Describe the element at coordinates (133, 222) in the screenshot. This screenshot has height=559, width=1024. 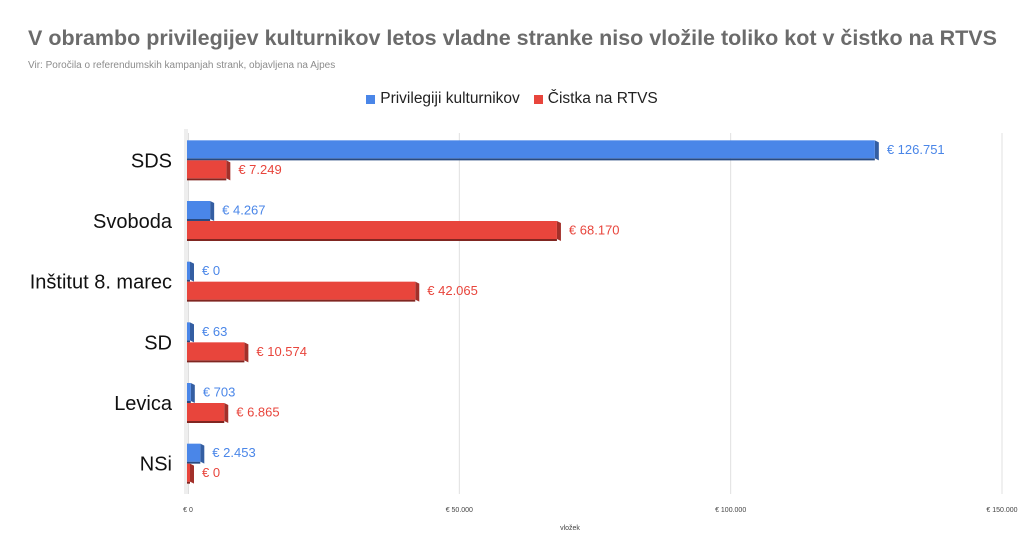
I see `category-label: Svoboda` at that location.